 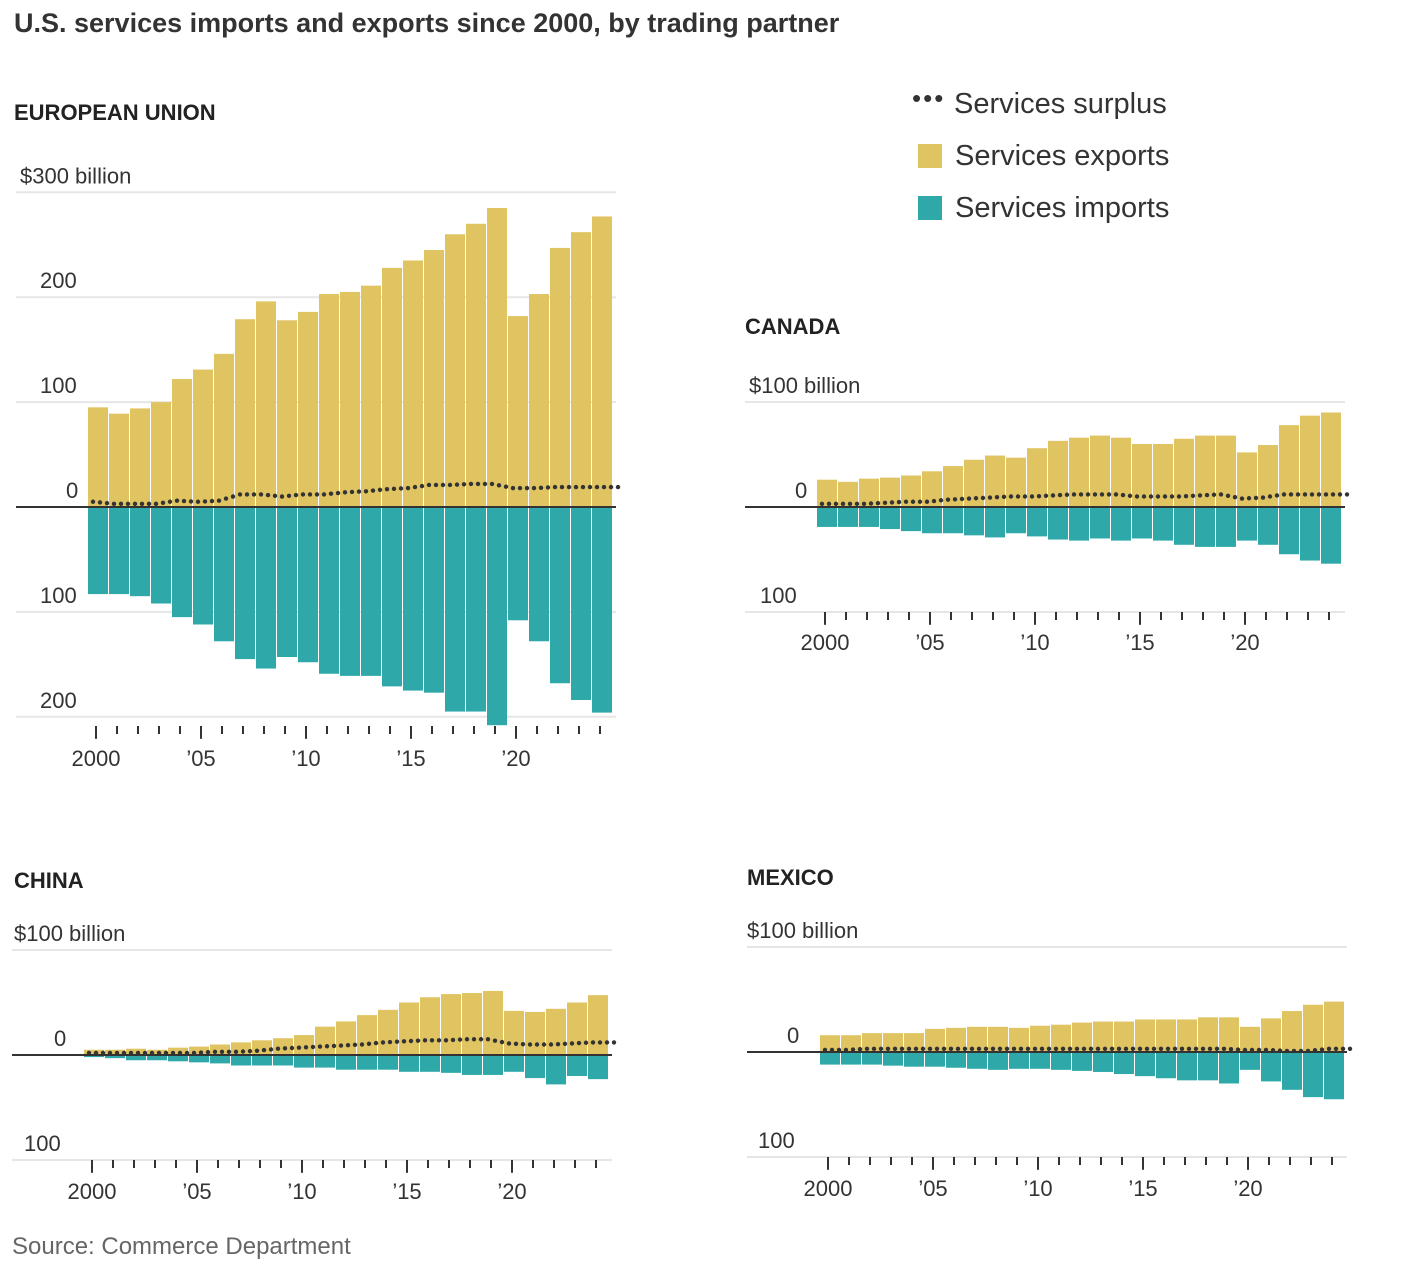 What do you see at coordinates (1034, 642) in the screenshot?
I see `x-tick-label: ’10` at bounding box center [1034, 642].